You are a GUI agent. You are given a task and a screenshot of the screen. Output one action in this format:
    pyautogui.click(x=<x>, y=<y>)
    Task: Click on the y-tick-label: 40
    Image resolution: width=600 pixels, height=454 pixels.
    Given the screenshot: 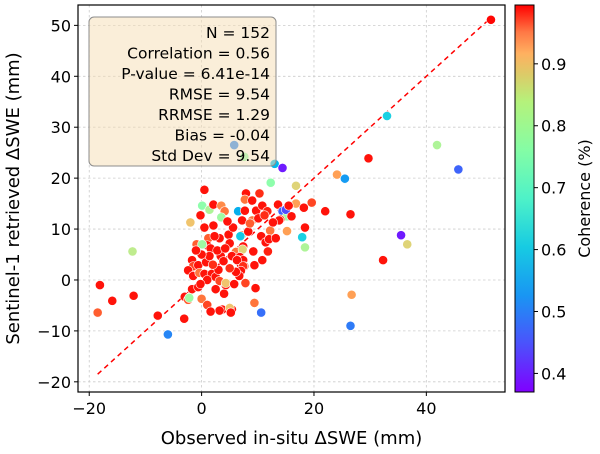 What is the action you would take?
    pyautogui.click(x=61, y=76)
    